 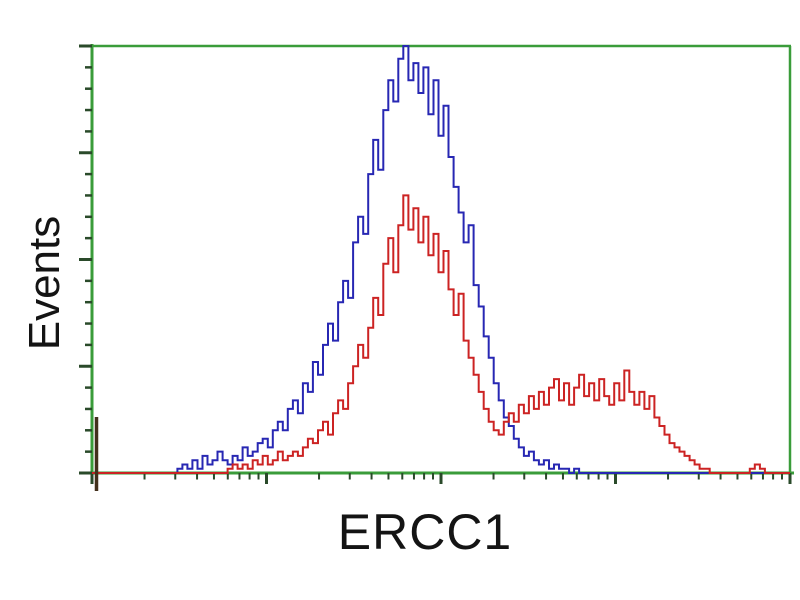 I want to click on y-axis-ticks, so click(x=85, y=259).